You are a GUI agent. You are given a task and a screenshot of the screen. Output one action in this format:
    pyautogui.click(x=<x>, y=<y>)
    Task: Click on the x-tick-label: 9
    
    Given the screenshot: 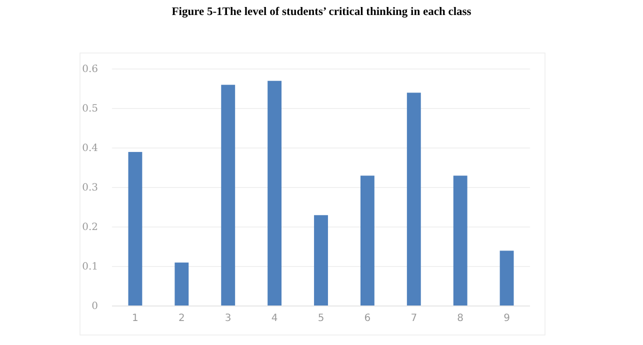 What is the action you would take?
    pyautogui.click(x=507, y=318)
    